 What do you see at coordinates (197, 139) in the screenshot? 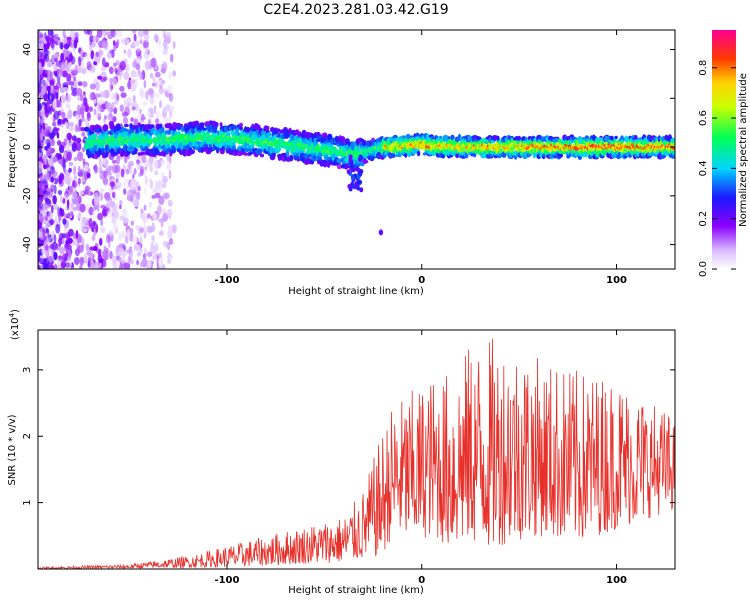
I see `heatmap-core-cell` at bounding box center [197, 139].